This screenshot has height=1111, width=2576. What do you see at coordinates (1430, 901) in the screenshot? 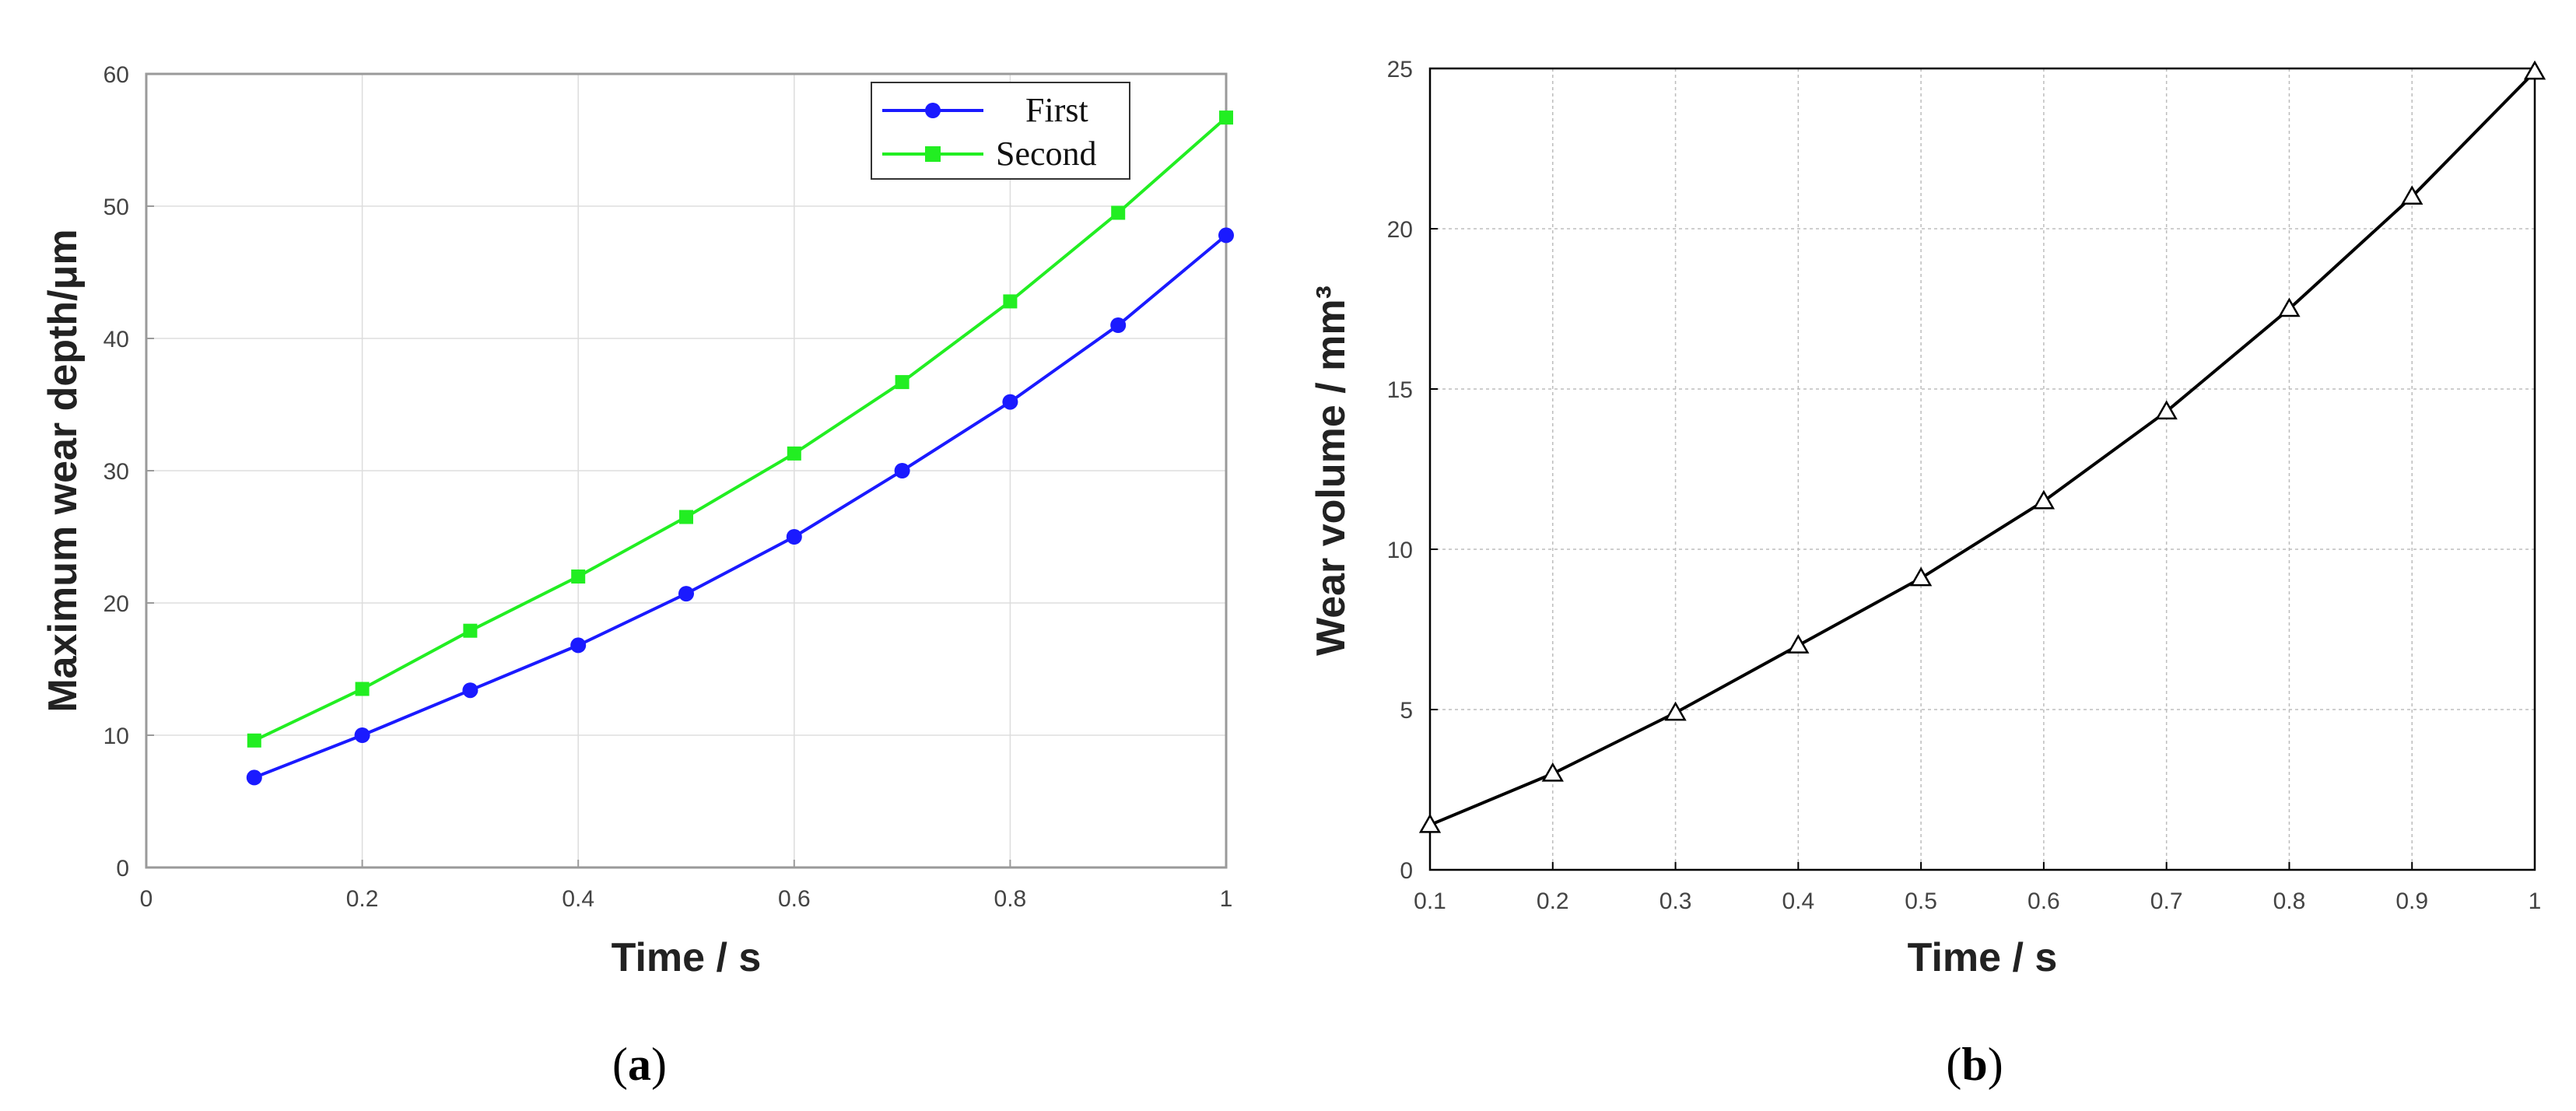
I see `x-tick-label: 0.1` at bounding box center [1430, 901].